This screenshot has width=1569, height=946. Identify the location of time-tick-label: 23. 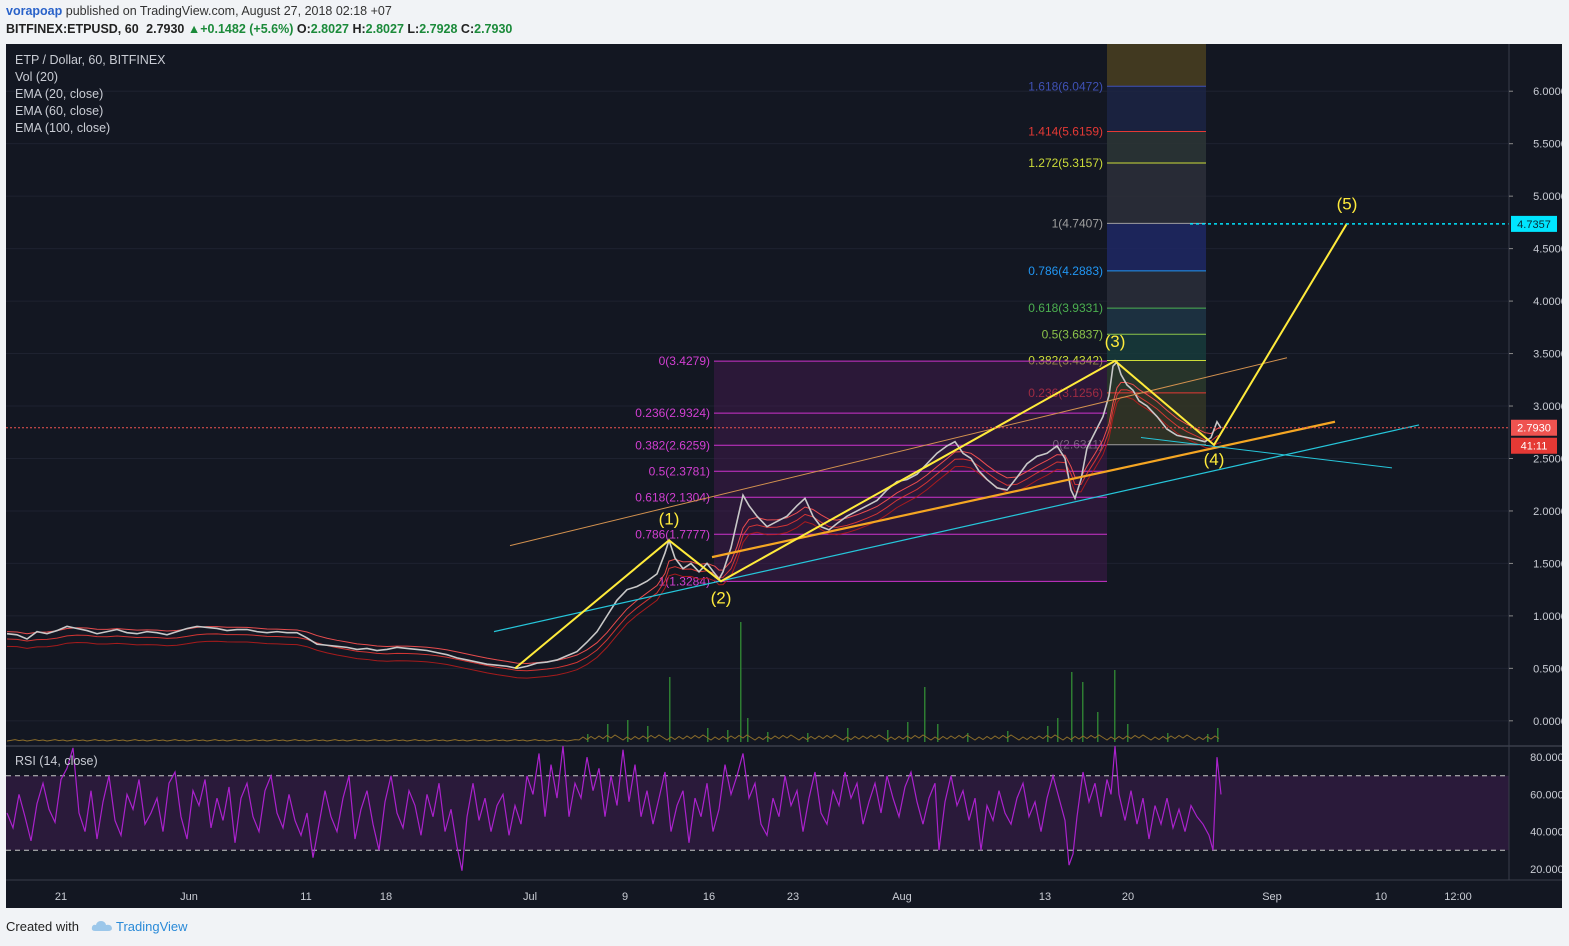
(793, 897).